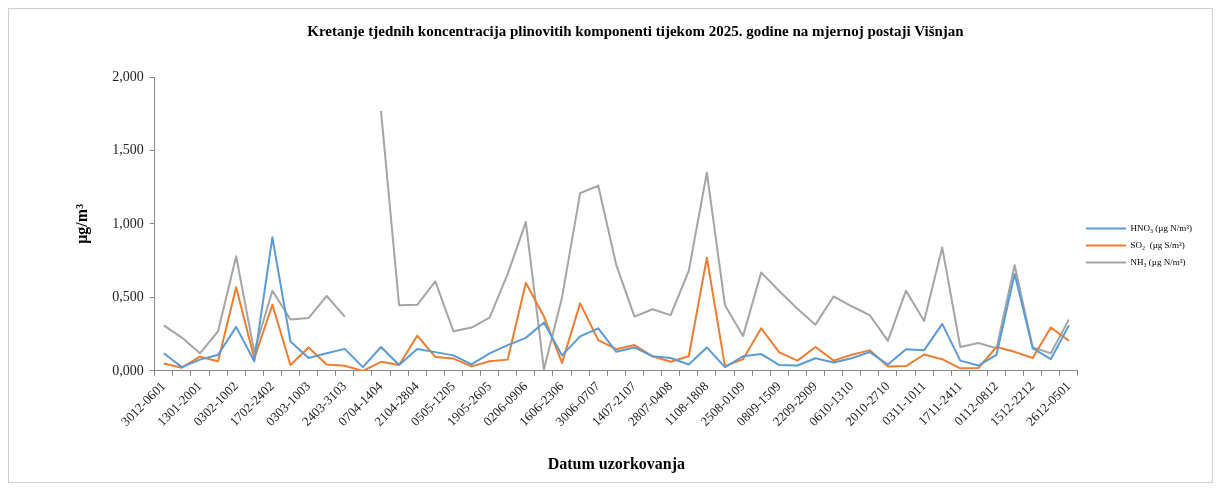 This screenshot has height=491, width=1223. Describe the element at coordinates (128, 76) in the screenshot. I see `y-tick-label: 2,000` at that location.